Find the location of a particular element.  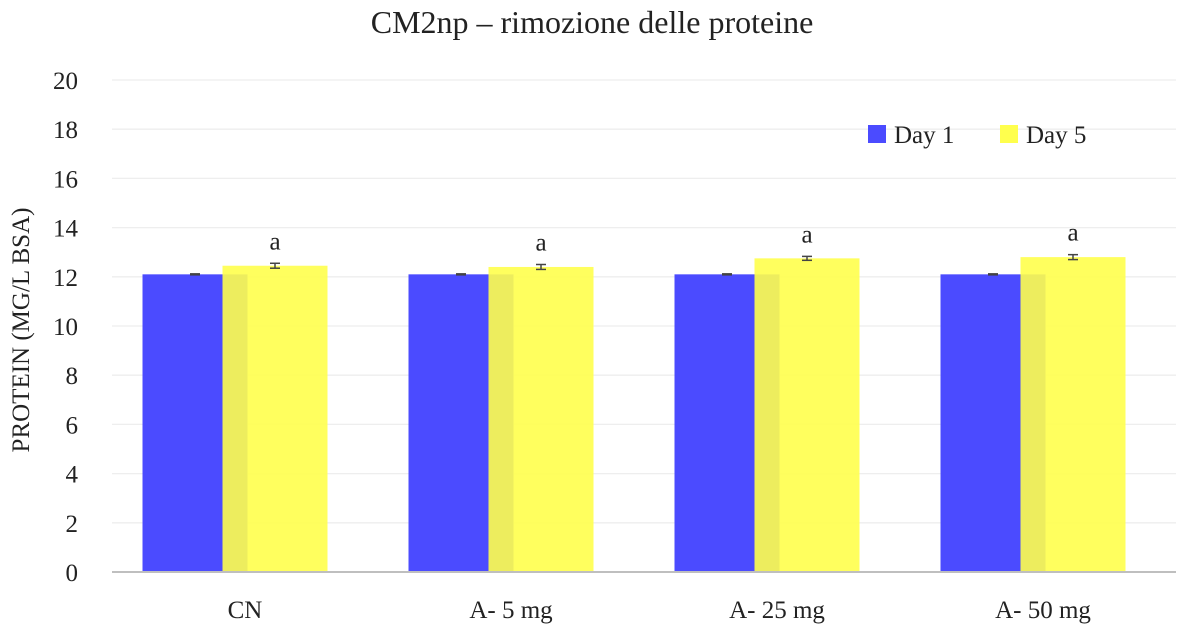

y-tick-label: 0 is located at coordinates (72, 573).